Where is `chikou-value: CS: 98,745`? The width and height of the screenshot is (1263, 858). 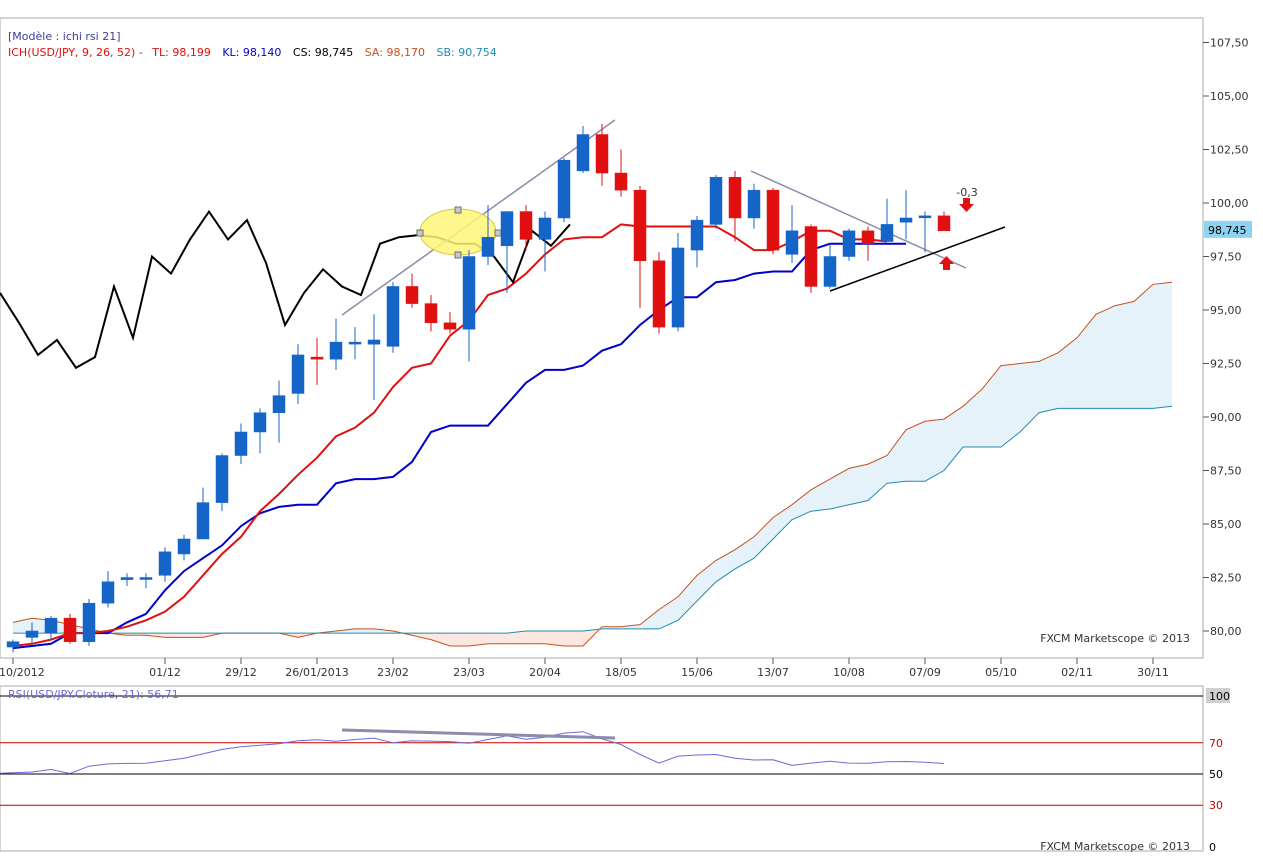 chikou-value: CS: 98,745 is located at coordinates (323, 52).